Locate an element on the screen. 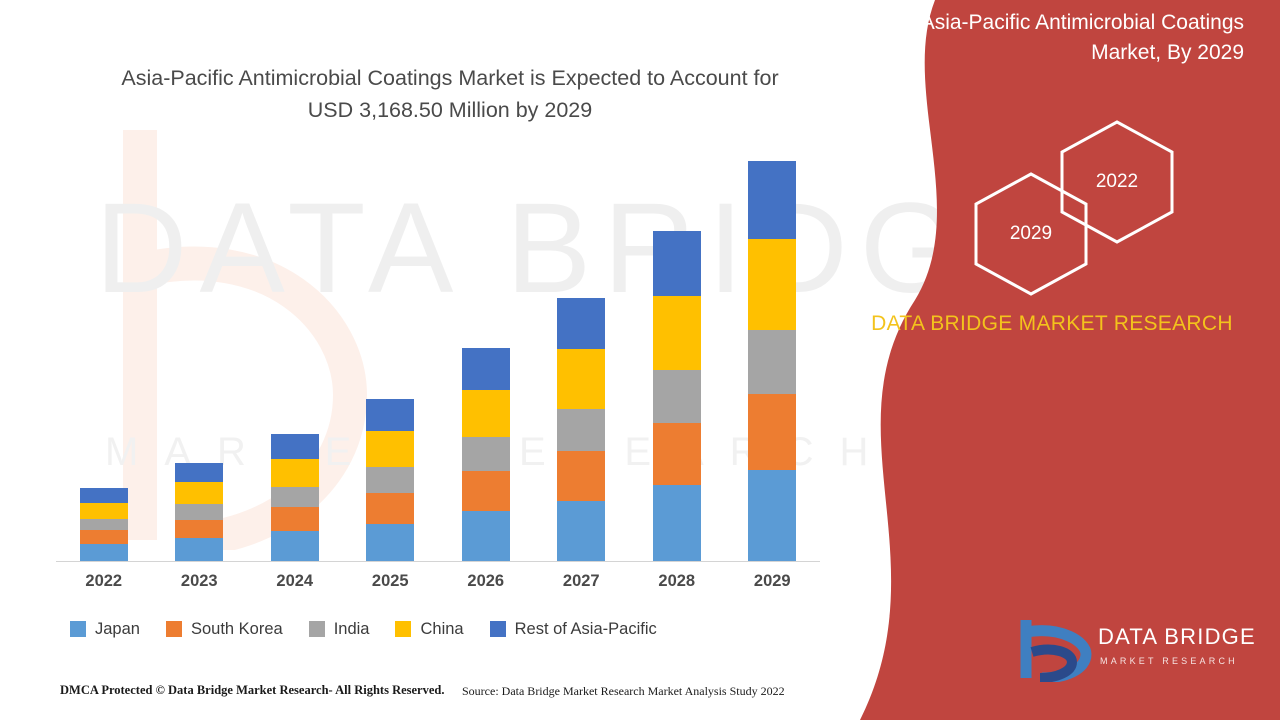 Image resolution: width=1280 pixels, height=720 pixels. data-bridge-mark-icon is located at coordinates (1056, 652).